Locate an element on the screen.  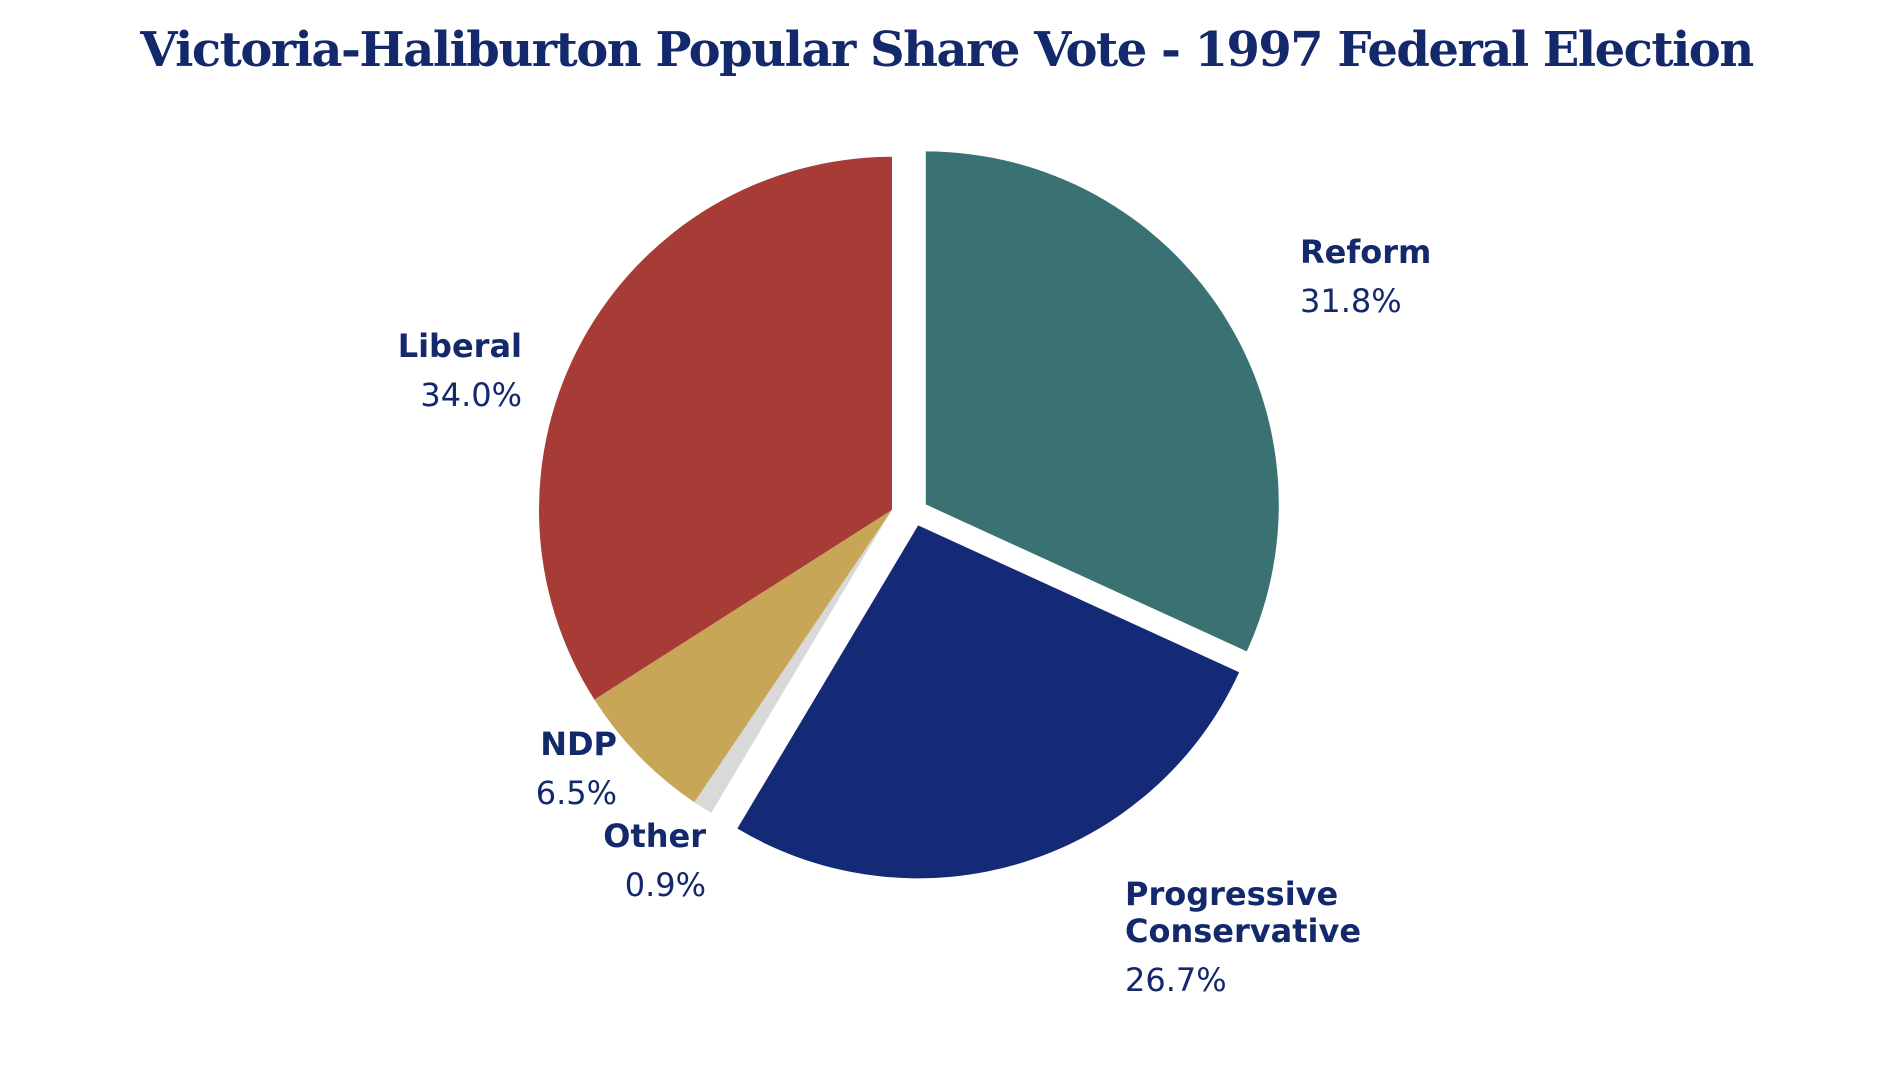
slice-label-other: Other 0.9% is located at coordinates (654, 860).